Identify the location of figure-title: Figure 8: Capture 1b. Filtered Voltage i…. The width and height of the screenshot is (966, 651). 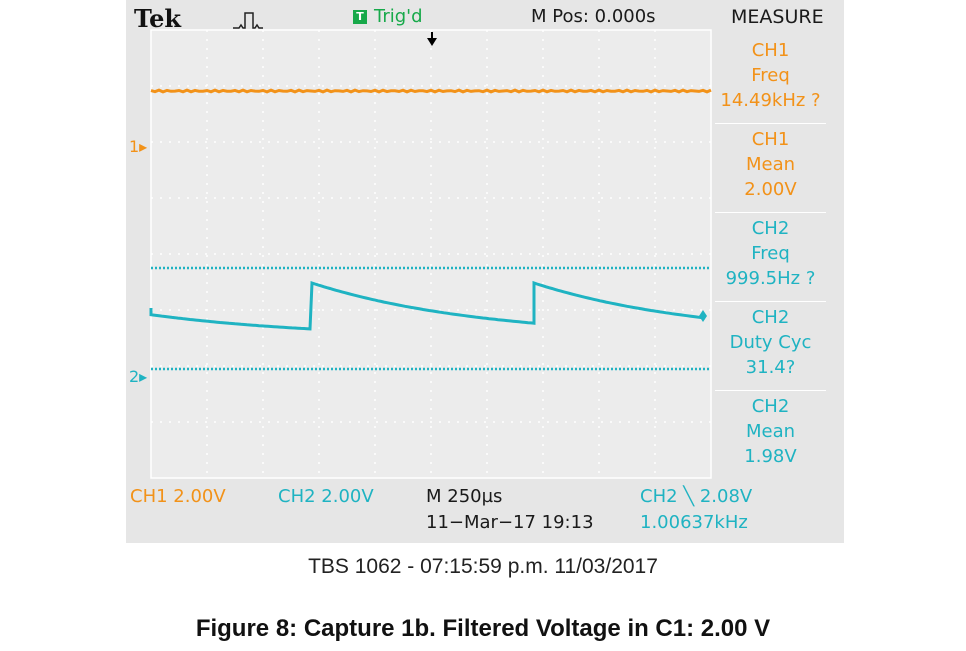
(483, 628).